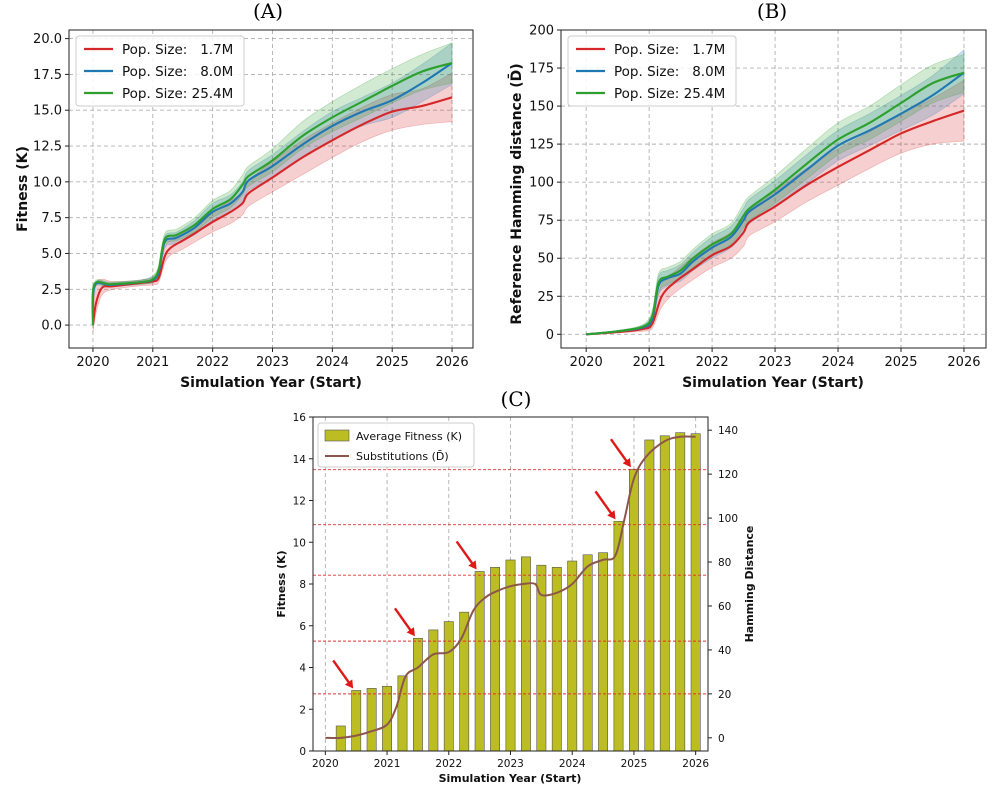 The height and width of the screenshot is (799, 997). I want to click on panel-c-legend: Average Fitness (K) Substitutions (D̄), so click(396, 445).